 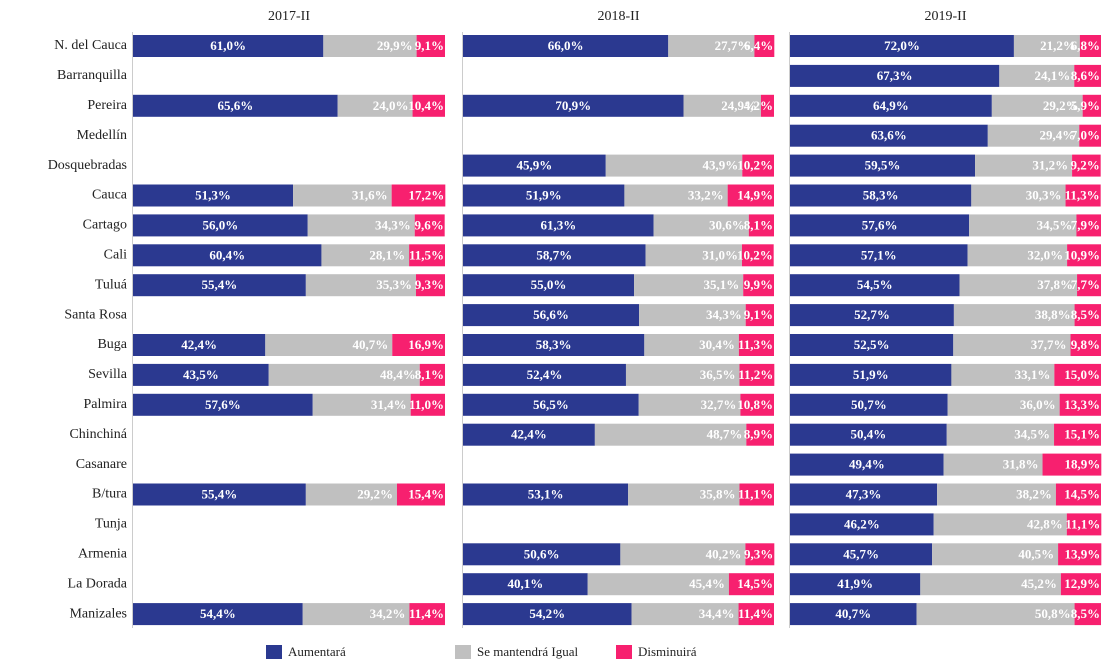 I want to click on category-label: N. del Cauca, so click(x=90, y=45).